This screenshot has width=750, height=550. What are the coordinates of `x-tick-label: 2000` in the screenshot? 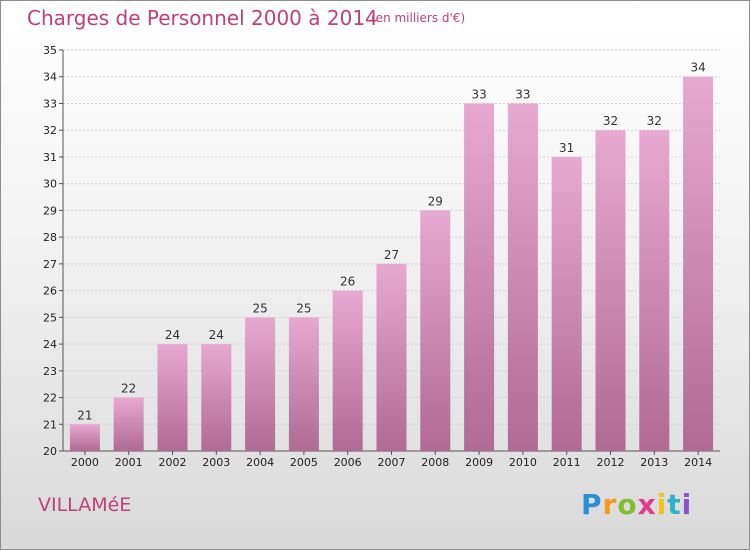 It's located at (85, 462).